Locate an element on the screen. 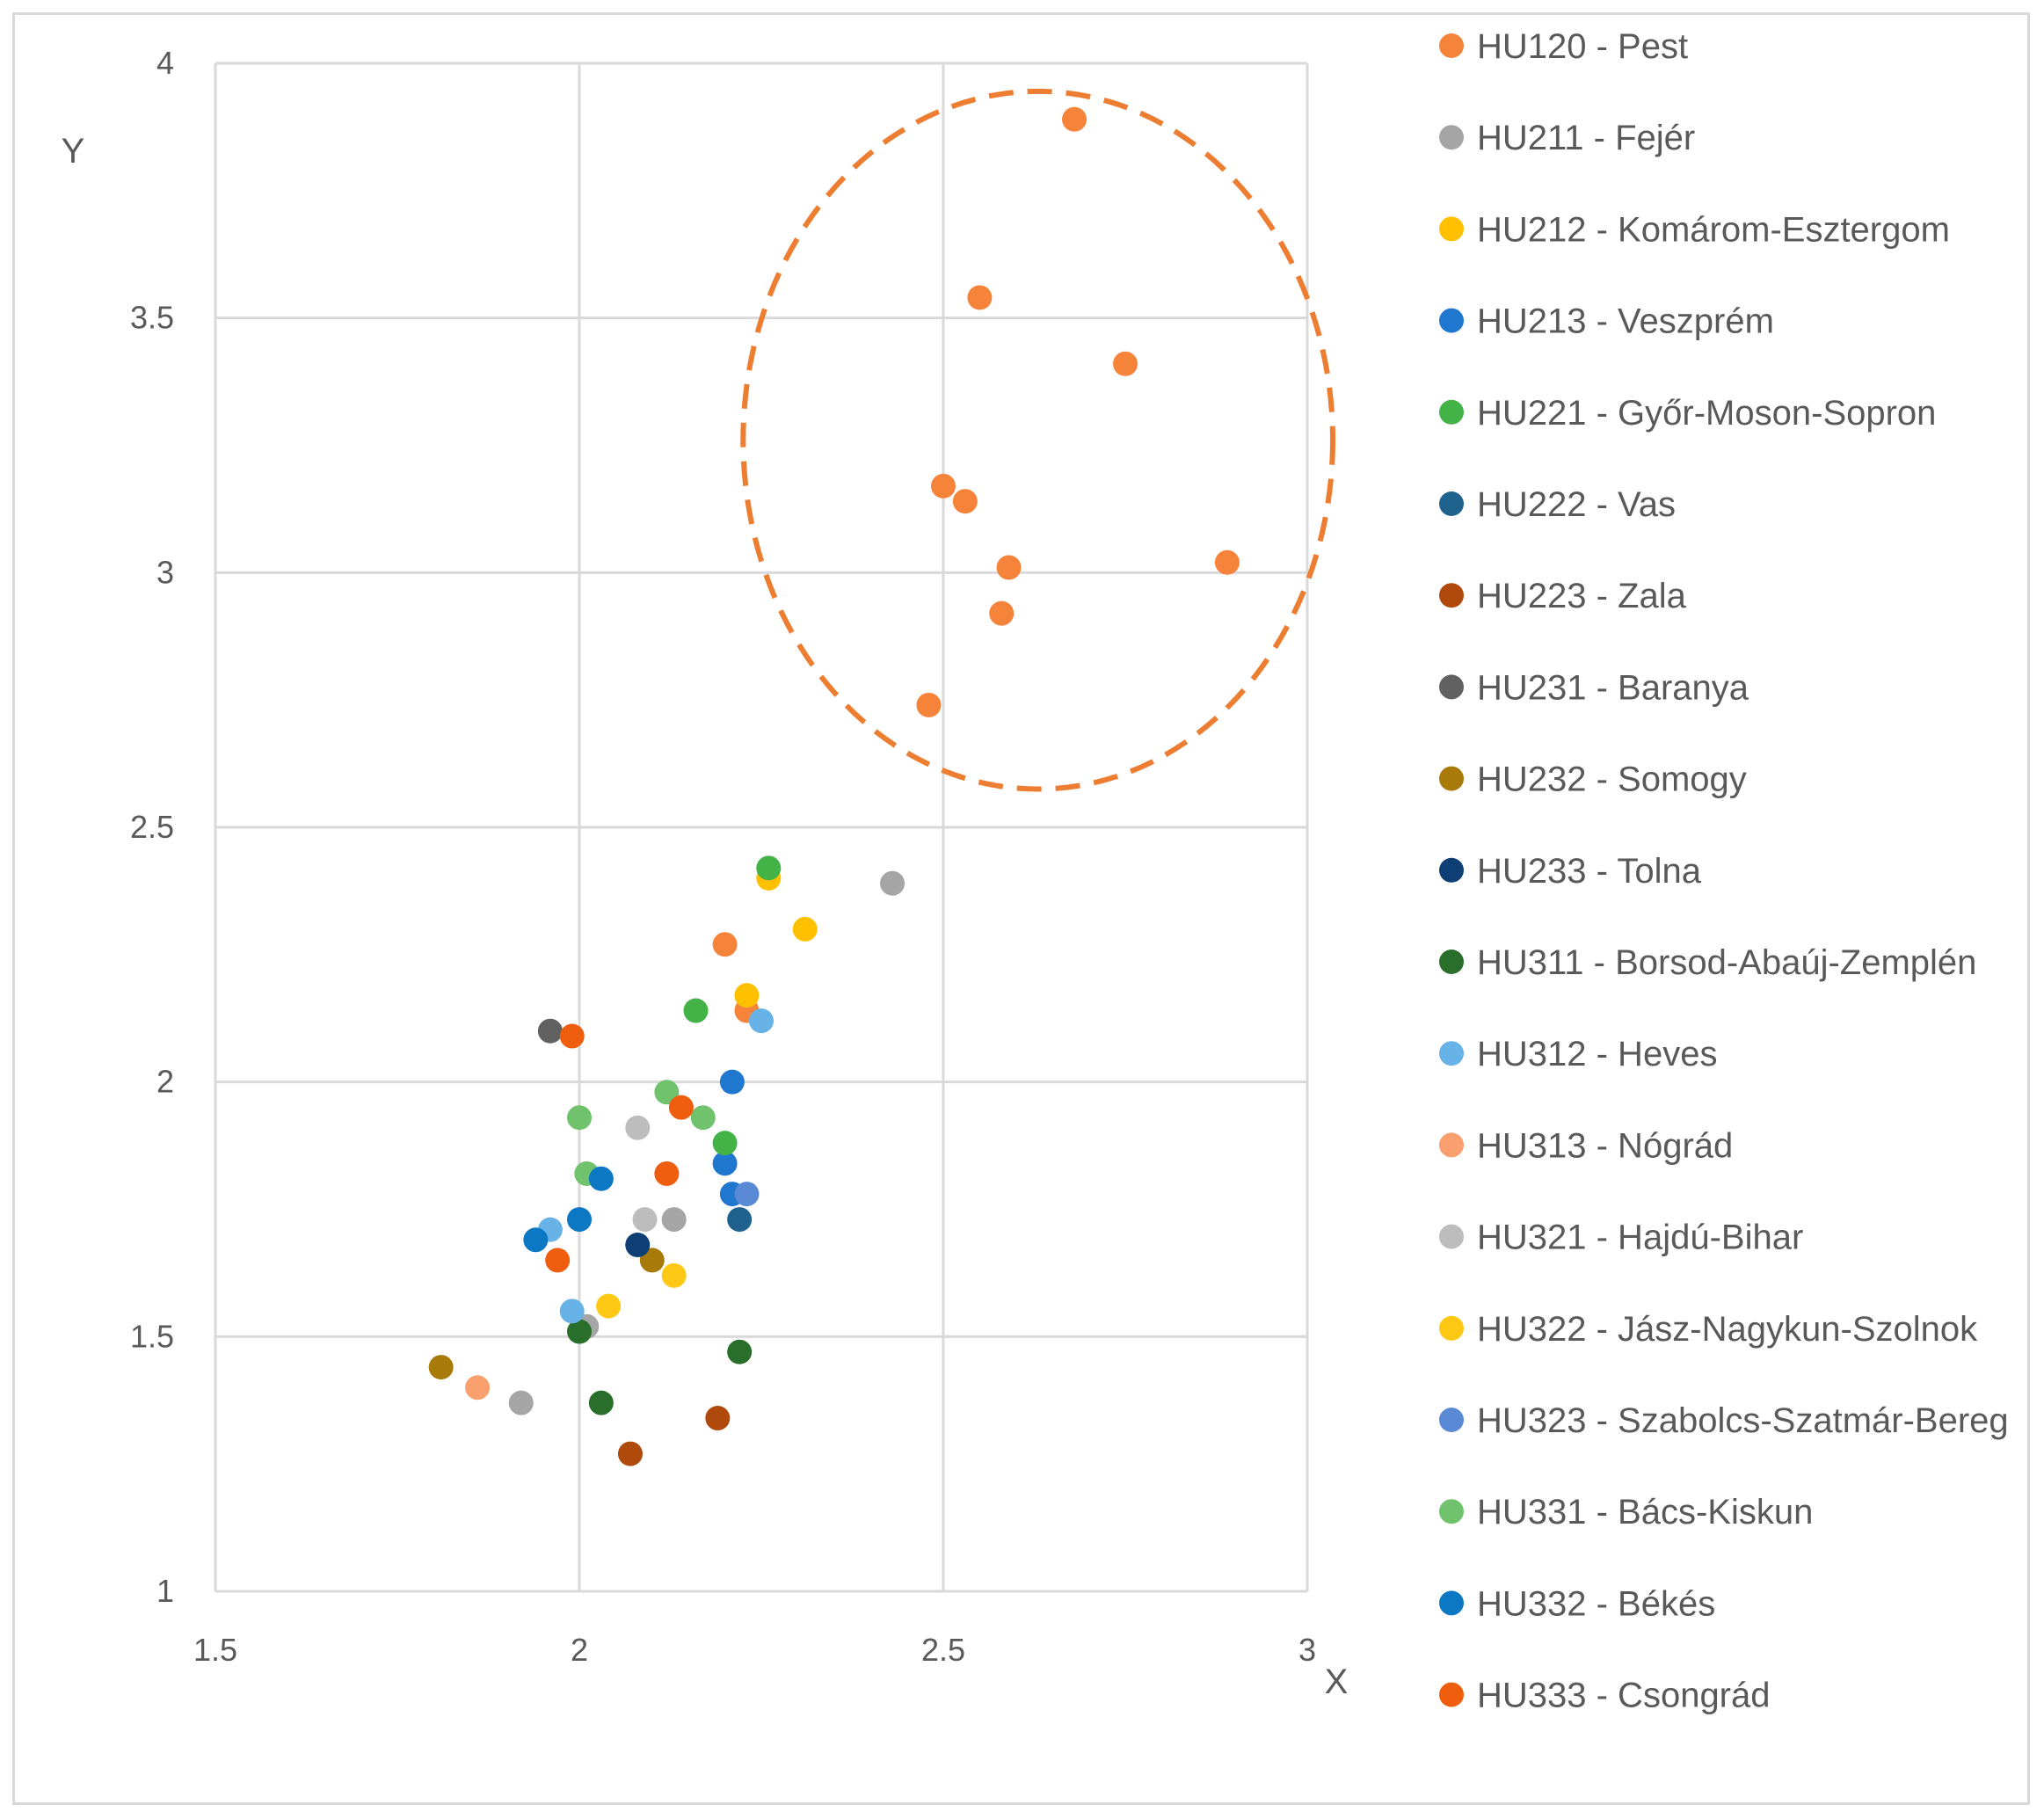 The image size is (2044, 1819). highlight-ellipse is located at coordinates (1038, 440).